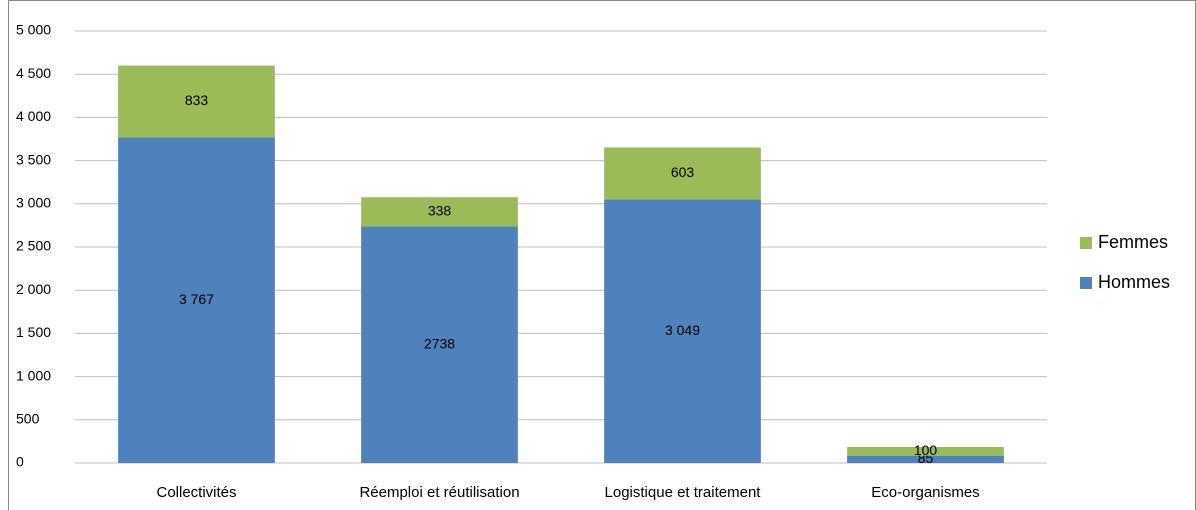  What do you see at coordinates (33, 289) in the screenshot?
I see `y-tick-label: 2 000` at bounding box center [33, 289].